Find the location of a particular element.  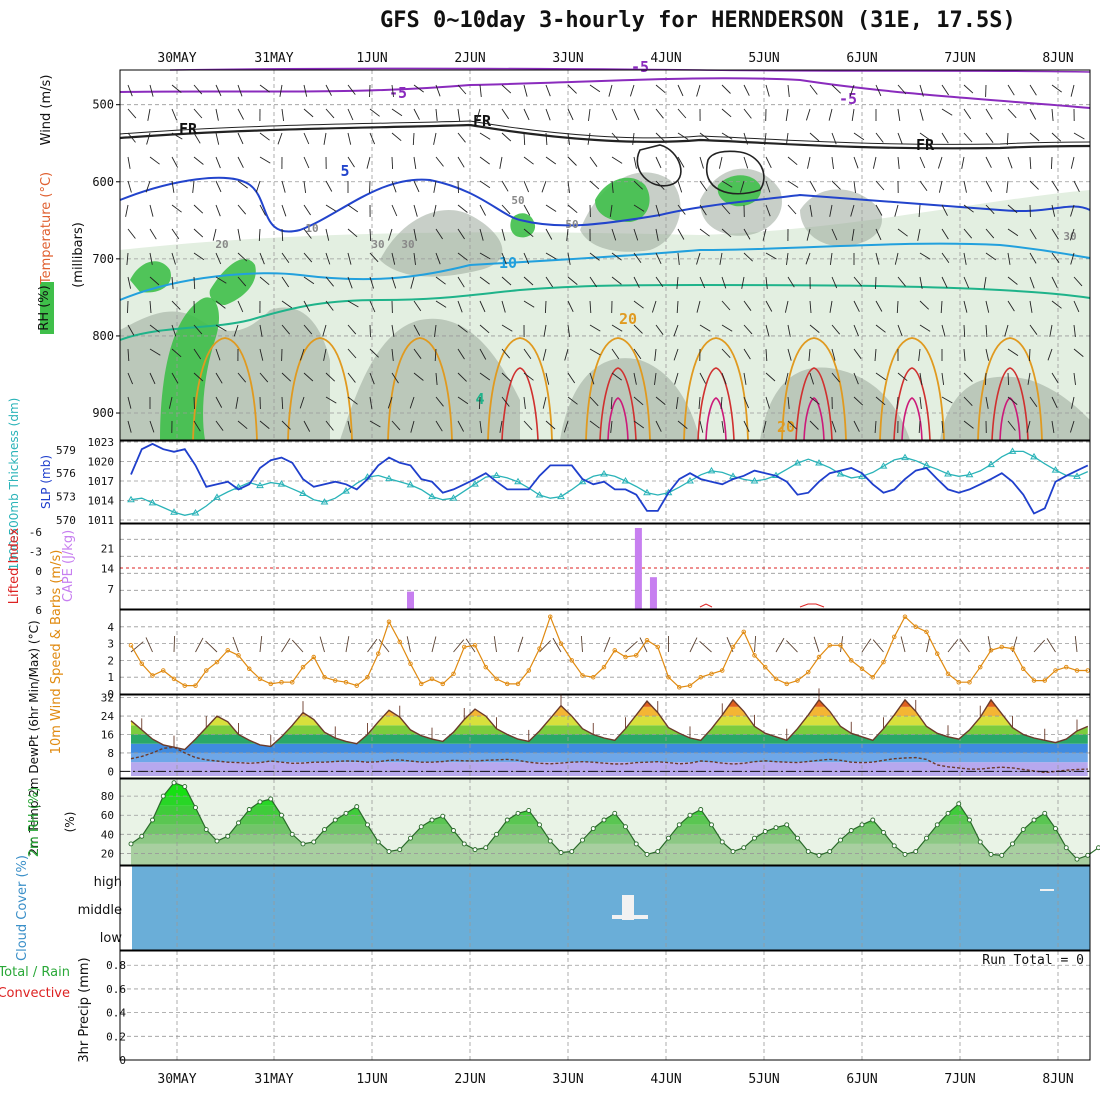

y-tick-label-cloud: low is located at coordinates (111, 938).